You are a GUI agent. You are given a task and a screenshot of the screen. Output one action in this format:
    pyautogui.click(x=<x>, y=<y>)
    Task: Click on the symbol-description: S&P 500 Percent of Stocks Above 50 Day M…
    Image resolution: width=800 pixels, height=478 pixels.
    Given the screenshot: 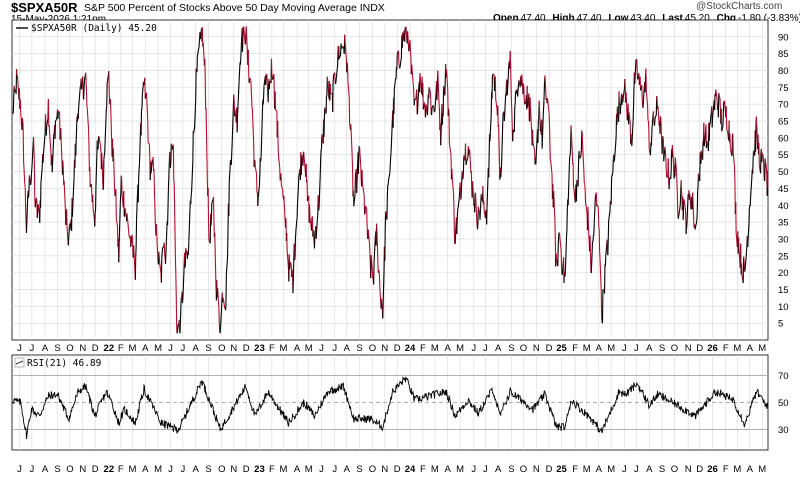 What is the action you would take?
    pyautogui.click(x=234, y=8)
    